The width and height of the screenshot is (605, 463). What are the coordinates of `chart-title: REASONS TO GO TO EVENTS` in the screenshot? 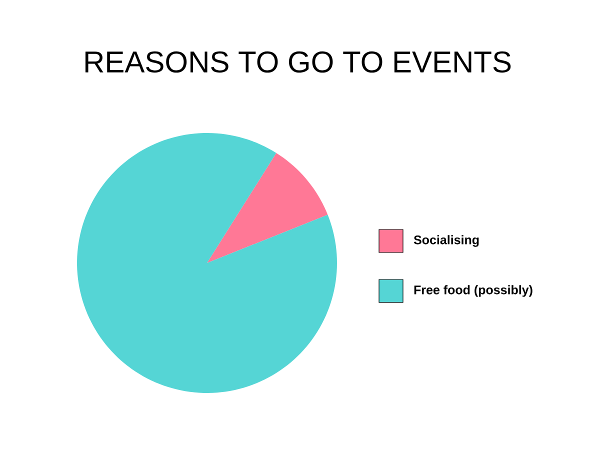 It's located at (298, 62).